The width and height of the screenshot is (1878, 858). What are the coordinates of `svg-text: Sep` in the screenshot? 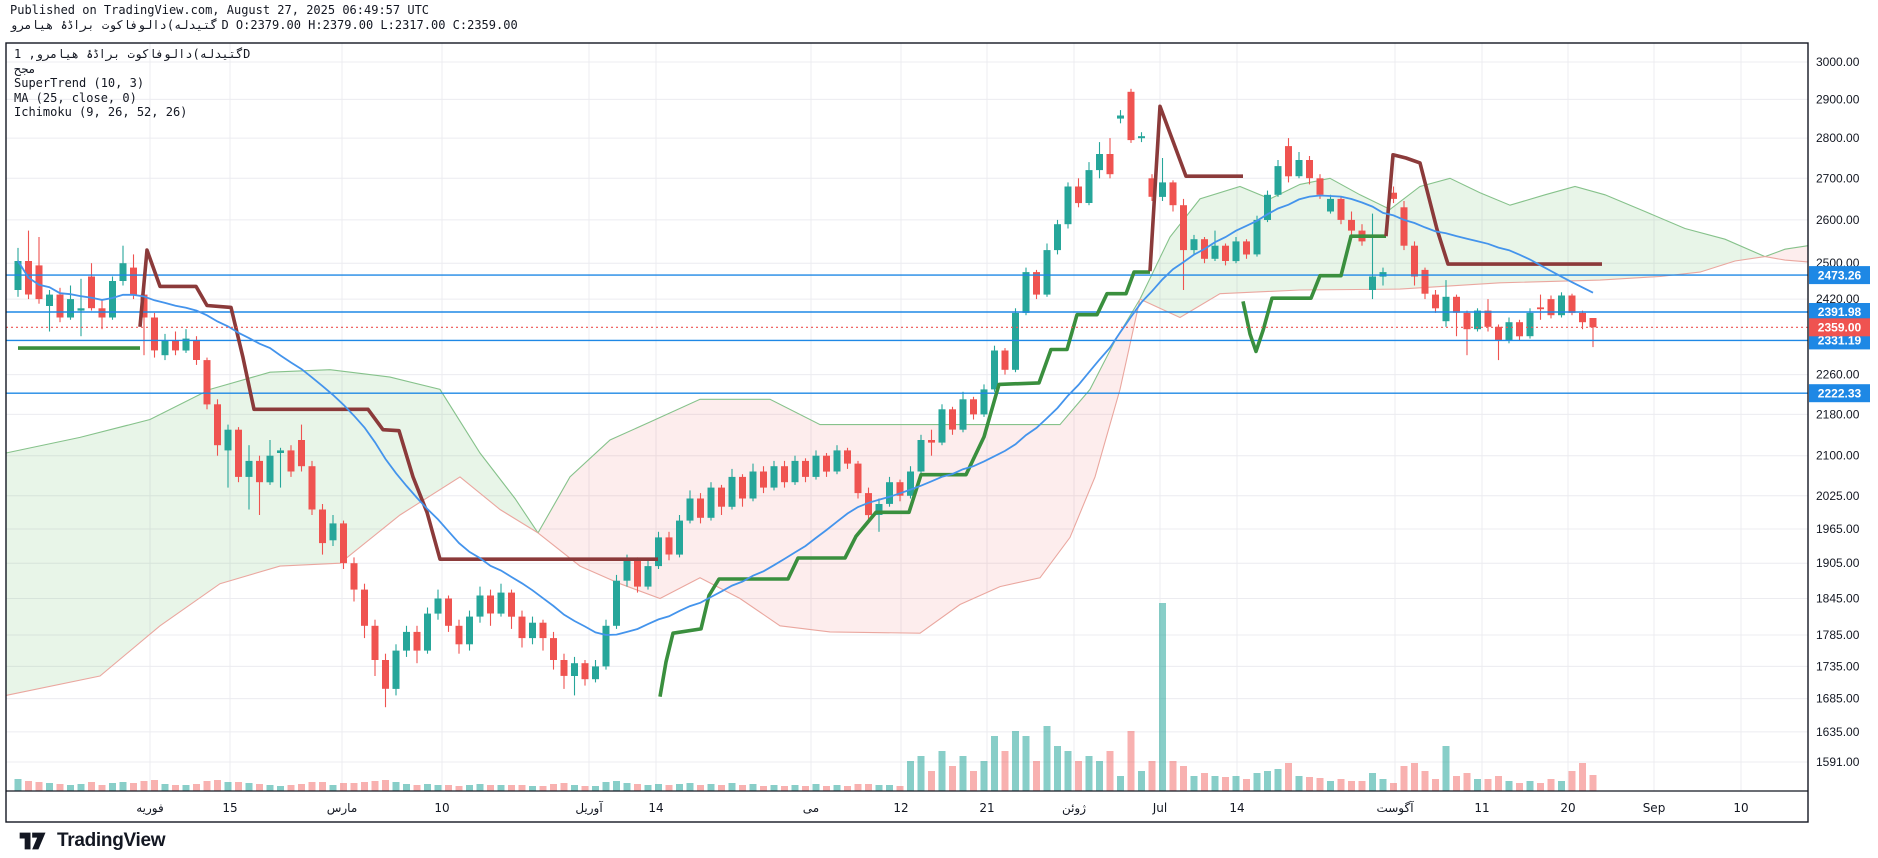 It's located at (1654, 808).